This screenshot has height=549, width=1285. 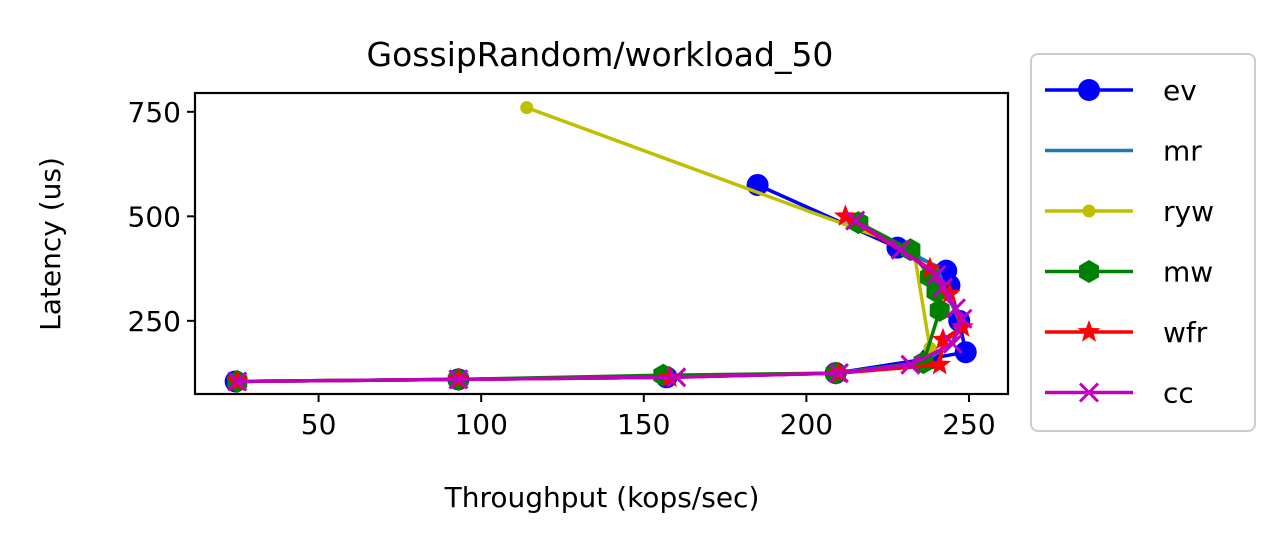 What do you see at coordinates (50, 244) in the screenshot?
I see `y-axis-label: Latency (us)` at bounding box center [50, 244].